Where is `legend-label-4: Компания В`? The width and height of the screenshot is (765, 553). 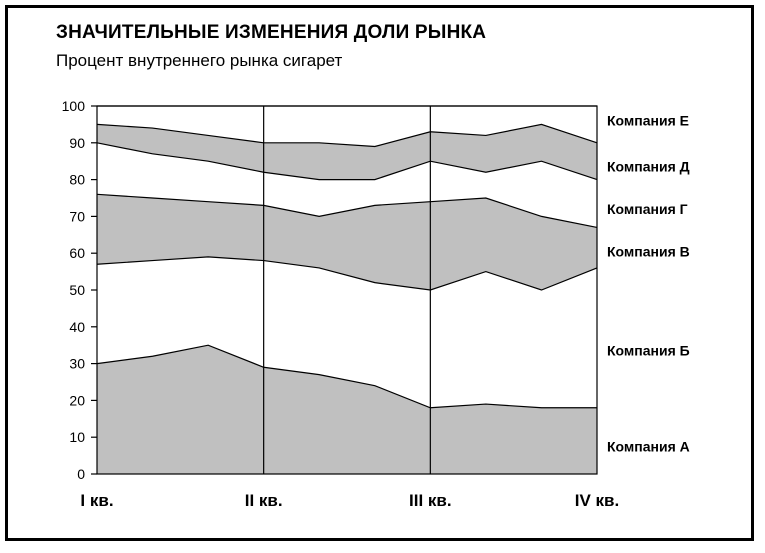 legend-label-4: Компания В is located at coordinates (648, 251).